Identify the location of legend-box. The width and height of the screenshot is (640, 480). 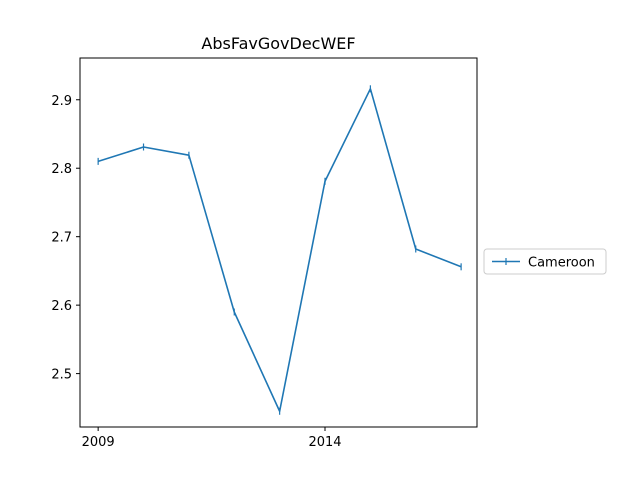
(545, 261).